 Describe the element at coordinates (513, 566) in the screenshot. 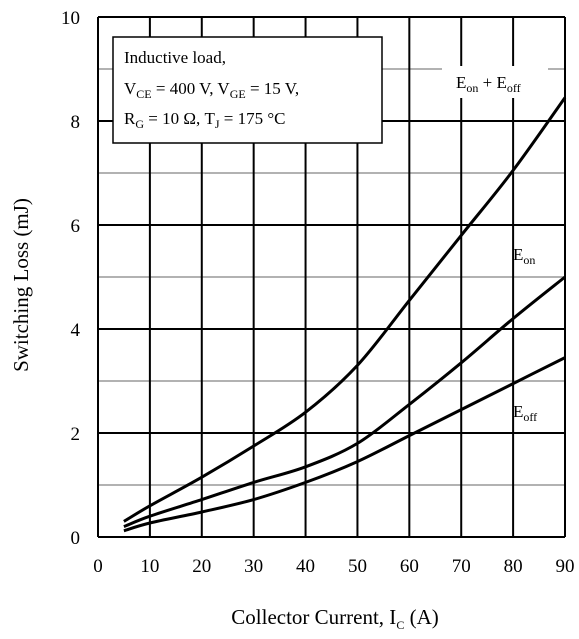

I see `x-tick-label: 80` at that location.